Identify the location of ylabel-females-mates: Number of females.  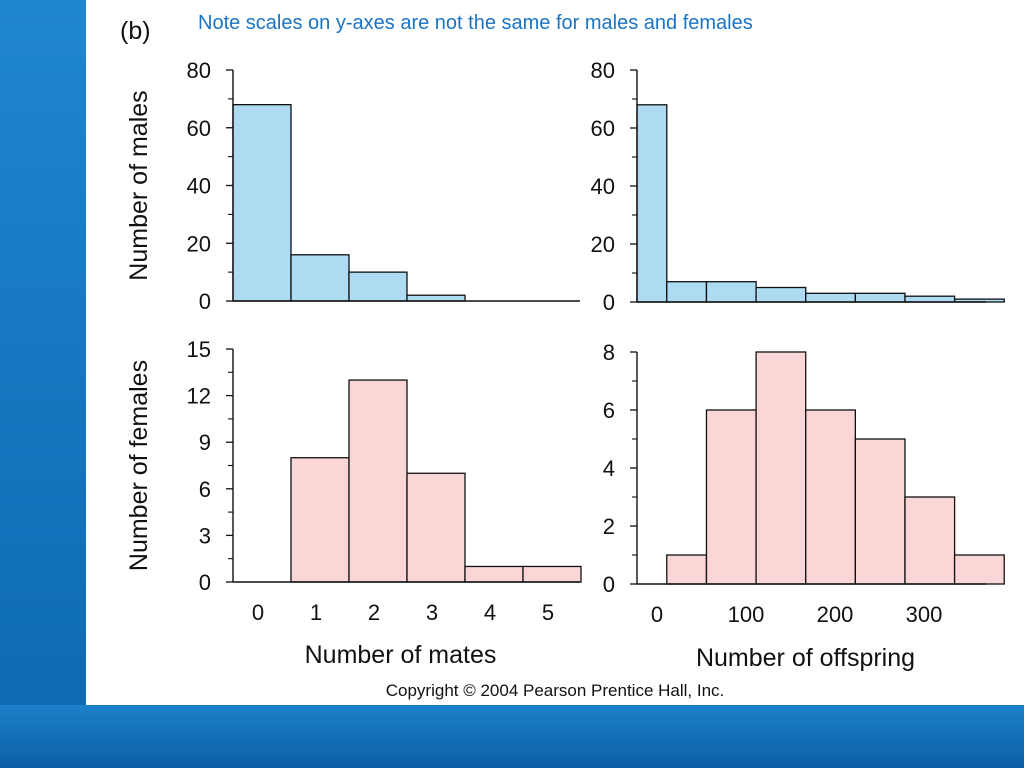
(139, 465).